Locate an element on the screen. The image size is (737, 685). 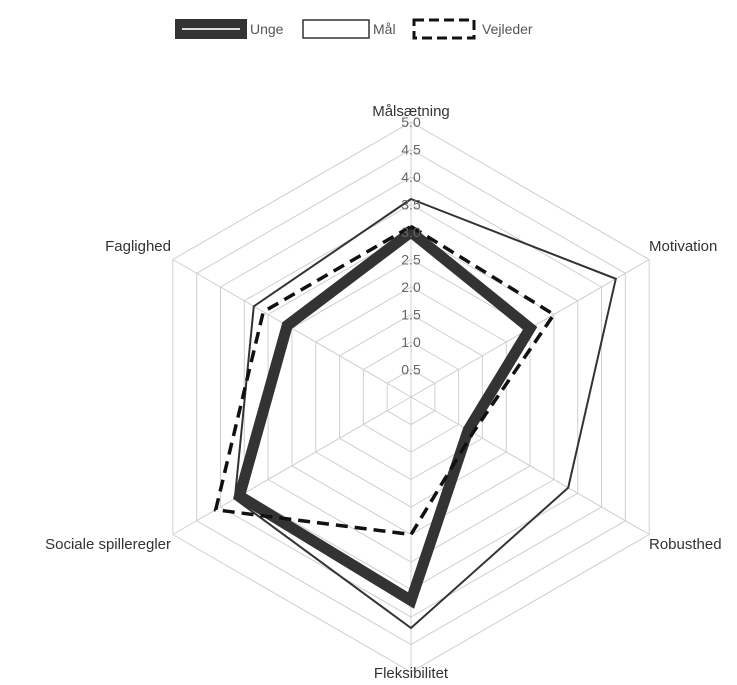
axis-label-motivation: Motivation is located at coordinates (683, 246).